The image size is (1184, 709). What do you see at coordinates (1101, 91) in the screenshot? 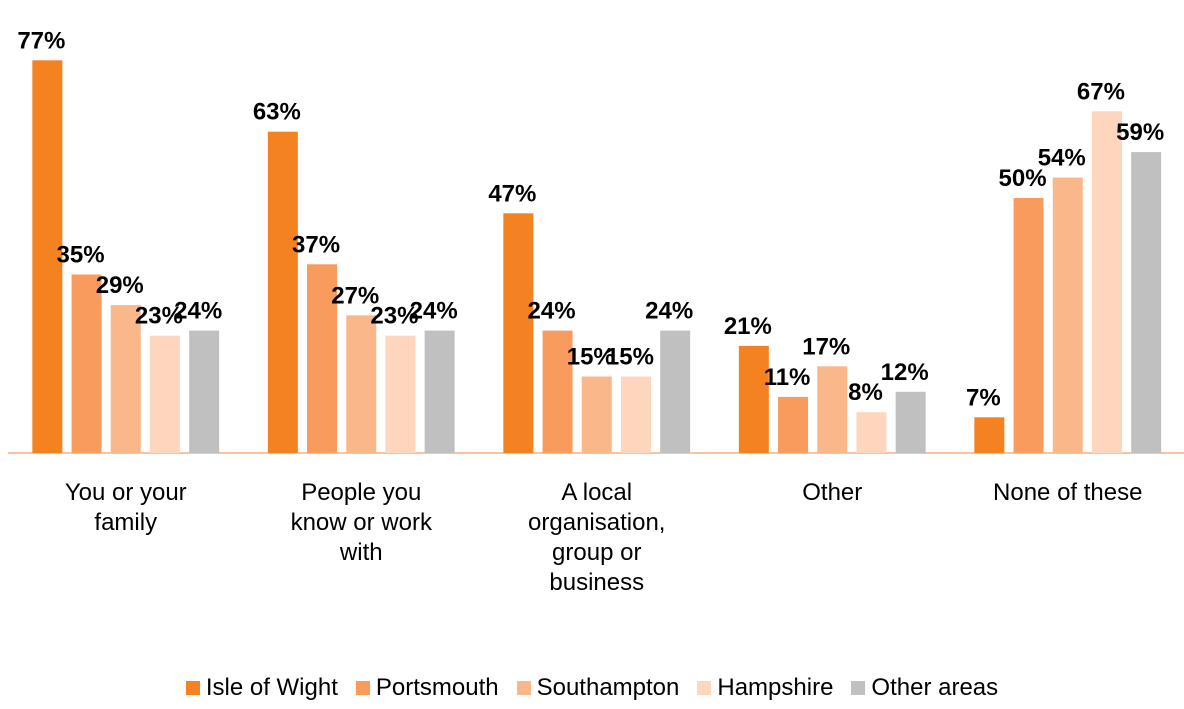
I see `data-label: 67%` at bounding box center [1101, 91].